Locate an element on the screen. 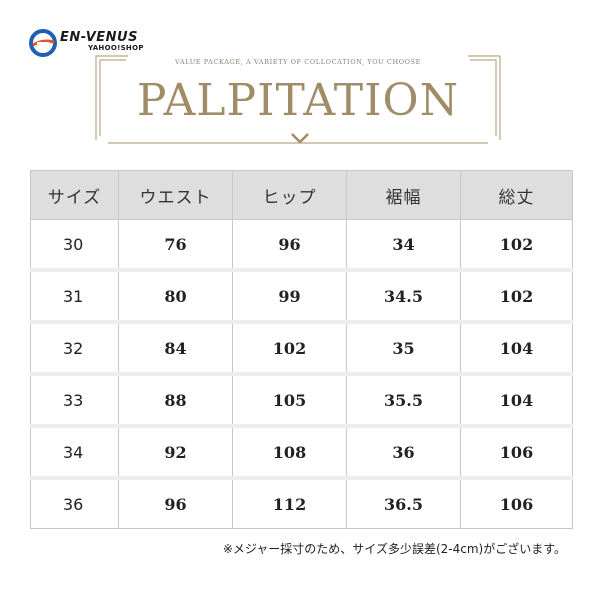 Image resolution: width=600 pixels, height=600 pixels. table-row: 36 96 112 36.5 106 is located at coordinates (301, 502).